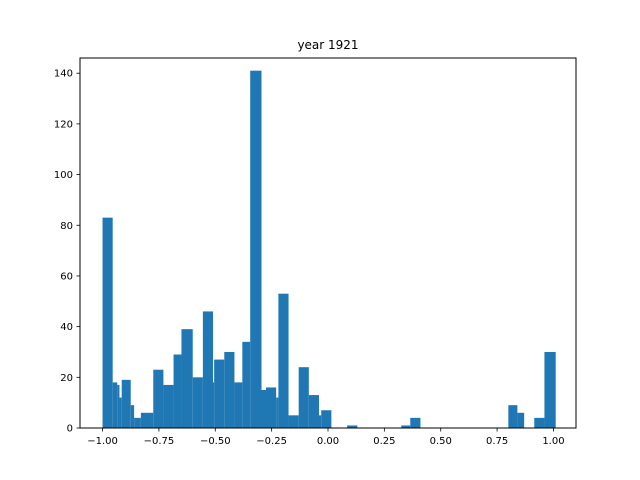 This screenshot has width=640, height=480. I want to click on y-tick-label: 60, so click(66, 276).